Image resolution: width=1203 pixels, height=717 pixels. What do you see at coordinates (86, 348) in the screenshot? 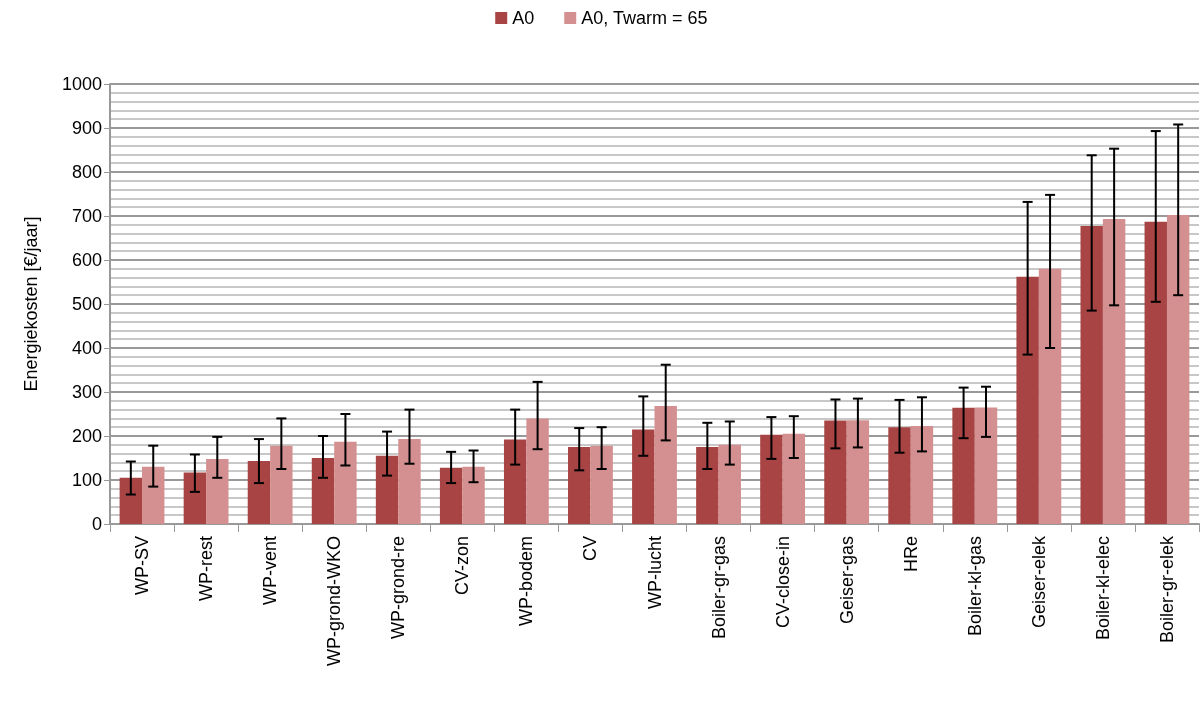
I see `y-tick-label: 400` at bounding box center [86, 348].